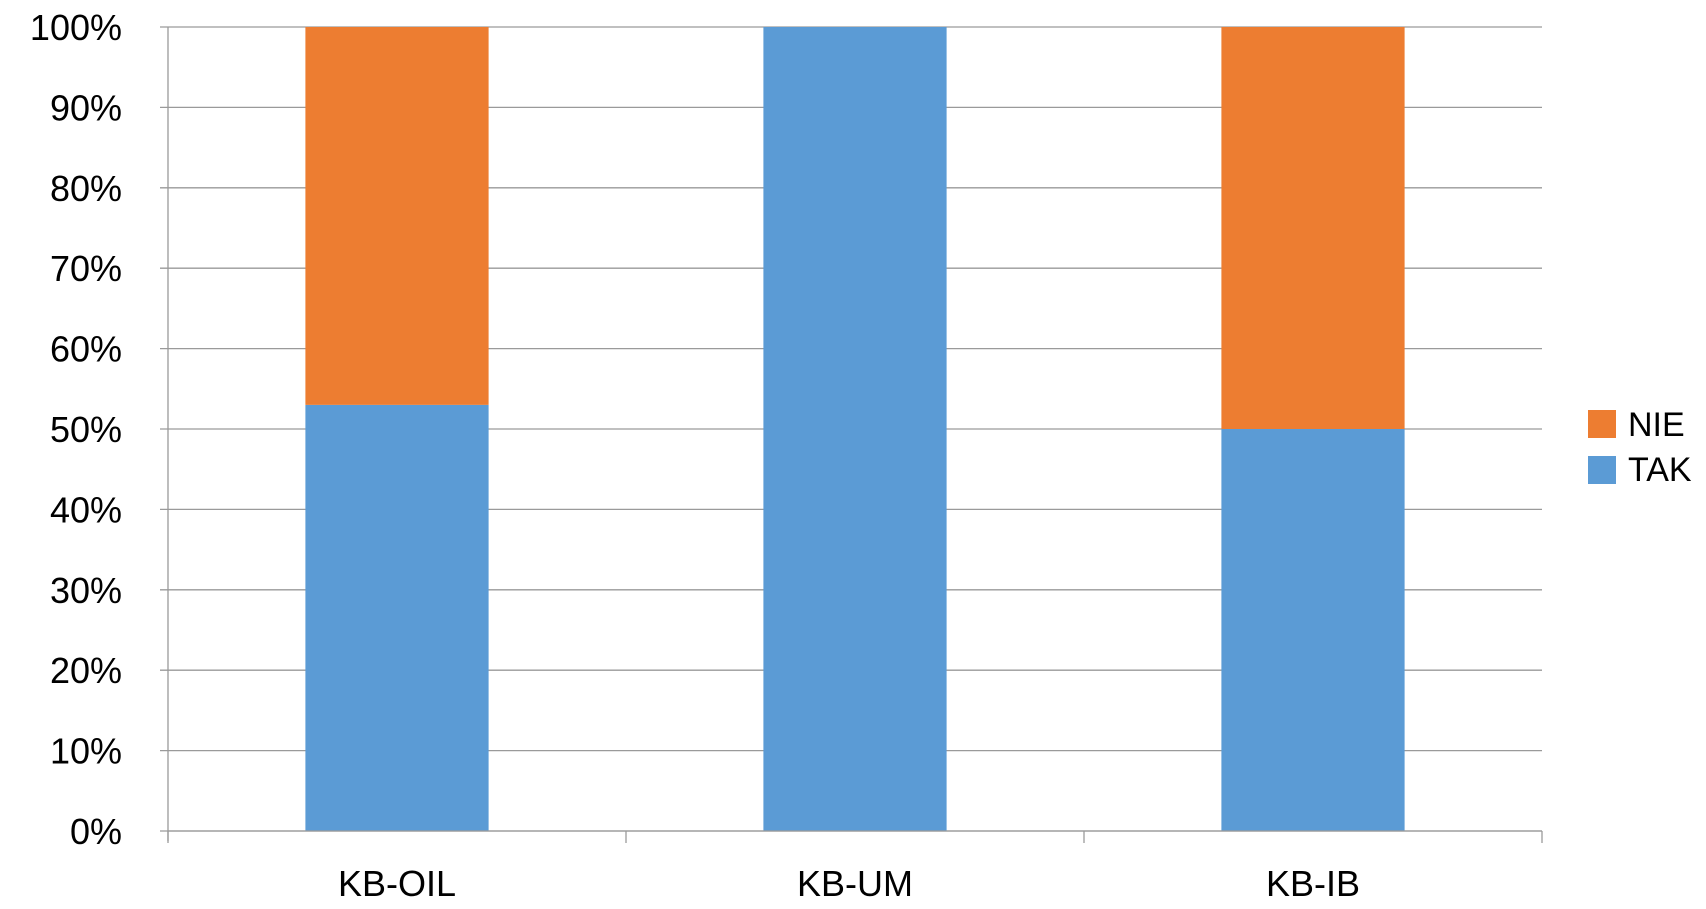  What do you see at coordinates (397, 883) in the screenshot?
I see `x-category-label: KB-OIL` at bounding box center [397, 883].